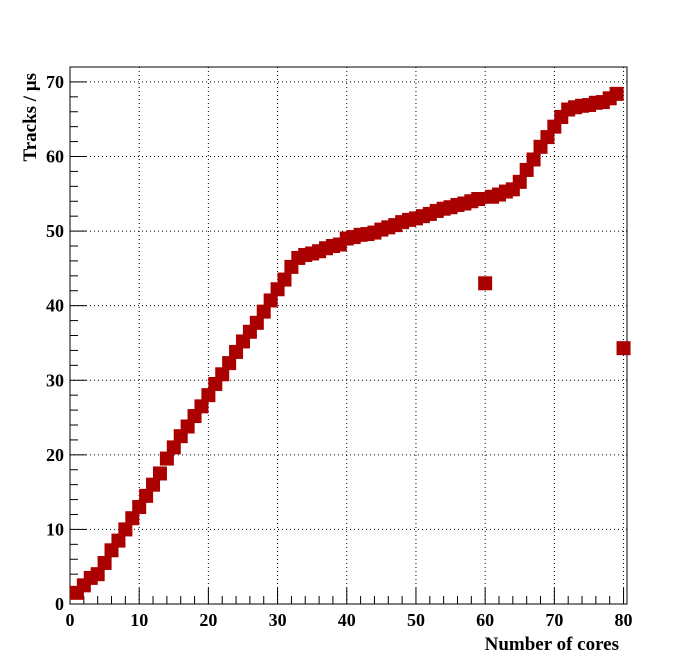 The image size is (696, 672). What do you see at coordinates (139, 620) in the screenshot?
I see `x-tick-label: 10` at bounding box center [139, 620].